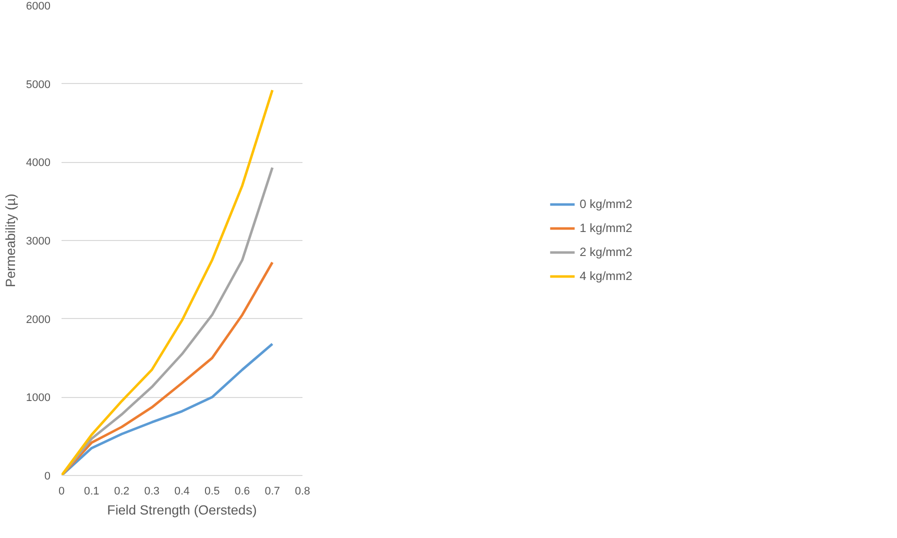 This screenshot has height=538, width=897. I want to click on y-tick-label: 6000, so click(38, 6).